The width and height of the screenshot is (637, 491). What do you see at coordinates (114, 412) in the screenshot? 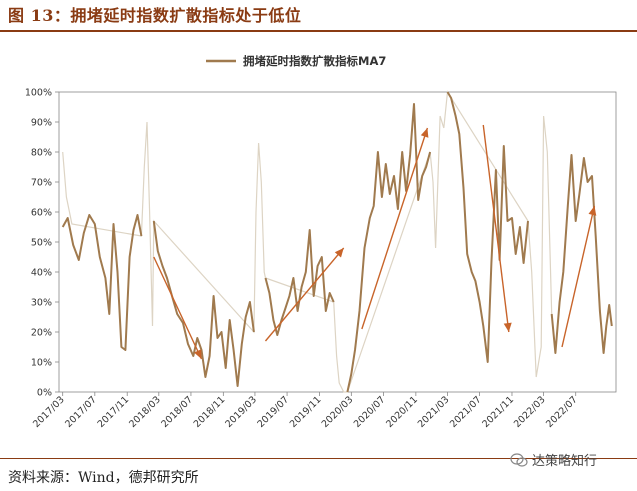
I see `x-tick-label: 2017/11` at bounding box center [114, 412].